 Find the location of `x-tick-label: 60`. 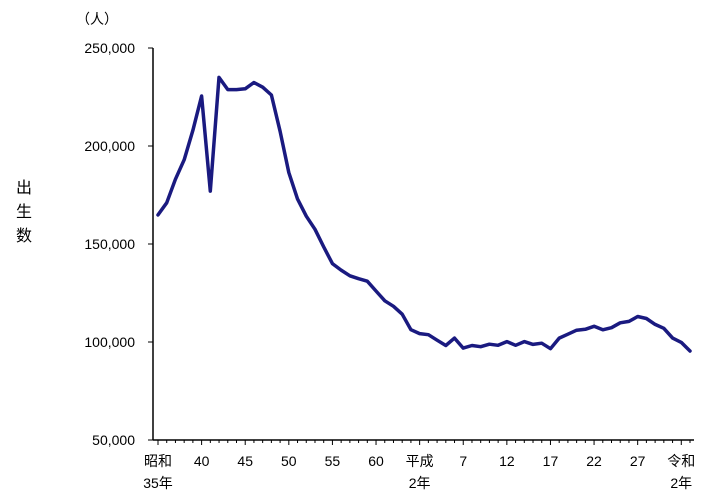

x-tick-label: 60 is located at coordinates (376, 461).